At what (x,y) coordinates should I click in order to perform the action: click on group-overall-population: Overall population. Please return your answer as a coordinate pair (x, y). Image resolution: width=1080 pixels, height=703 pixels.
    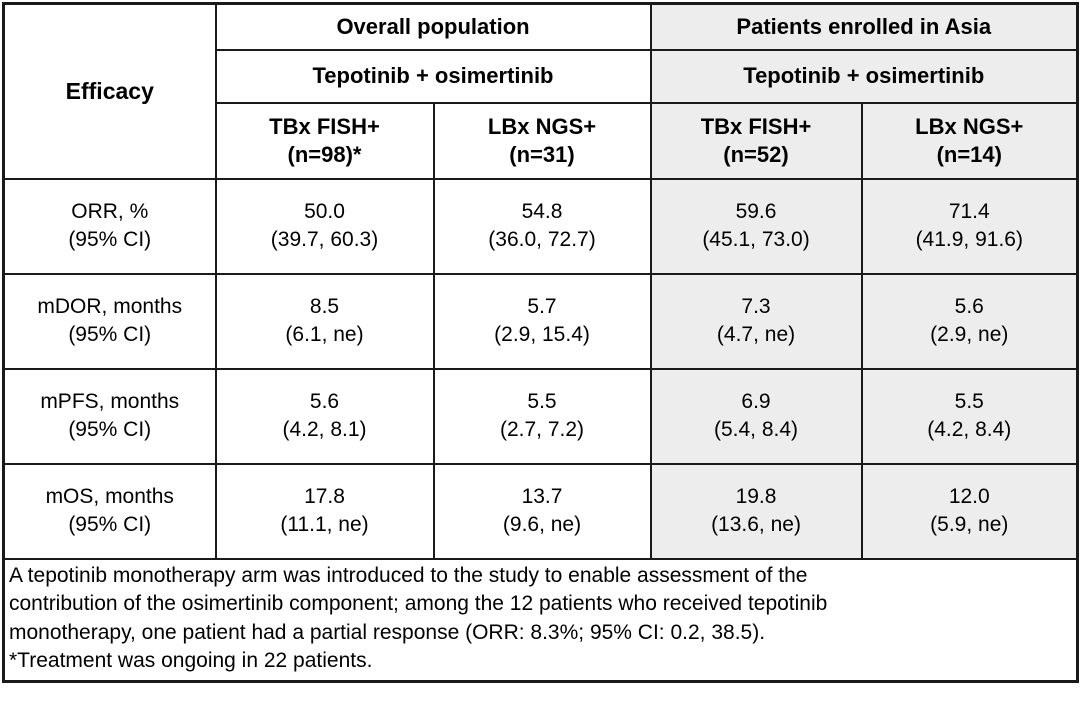
    Looking at the image, I should click on (433, 26).